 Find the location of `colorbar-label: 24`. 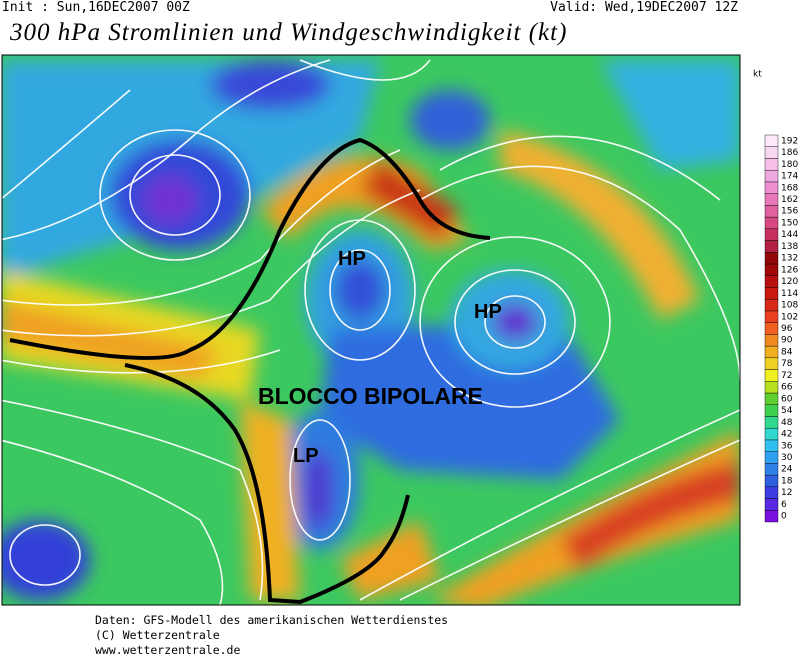

colorbar-label: 24 is located at coordinates (787, 470).